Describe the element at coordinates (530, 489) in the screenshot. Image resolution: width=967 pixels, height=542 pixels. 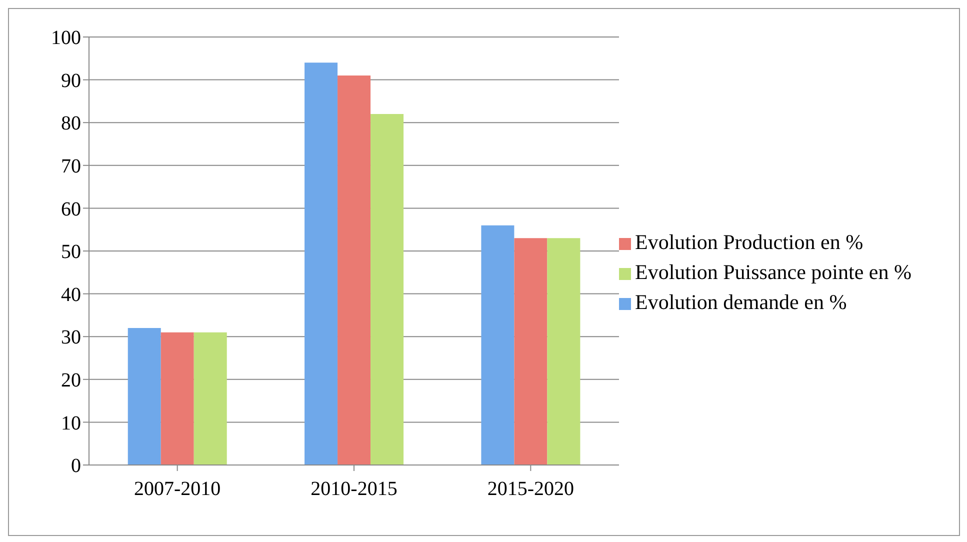
I see `x-tick-label: 2015-2020` at that location.